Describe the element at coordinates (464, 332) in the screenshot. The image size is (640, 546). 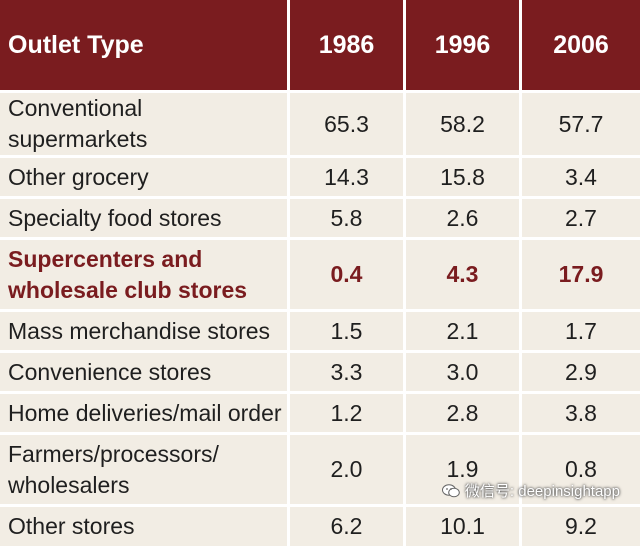
I see `cell-1996: 2.1` at that location.